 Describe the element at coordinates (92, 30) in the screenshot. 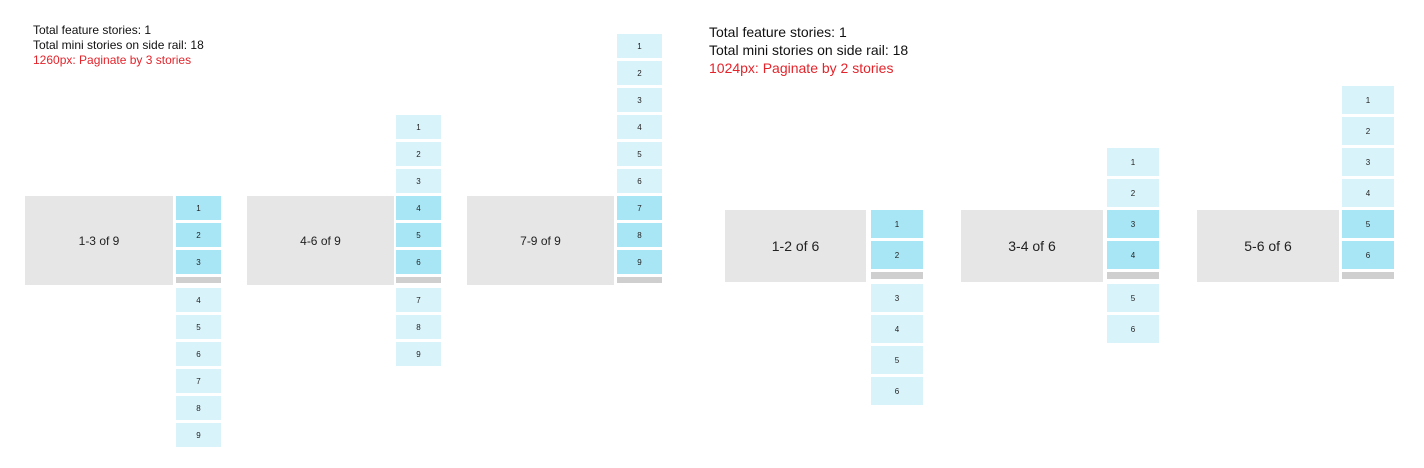

I see `left-total-feature-stories: Total feature stories: 1` at that location.